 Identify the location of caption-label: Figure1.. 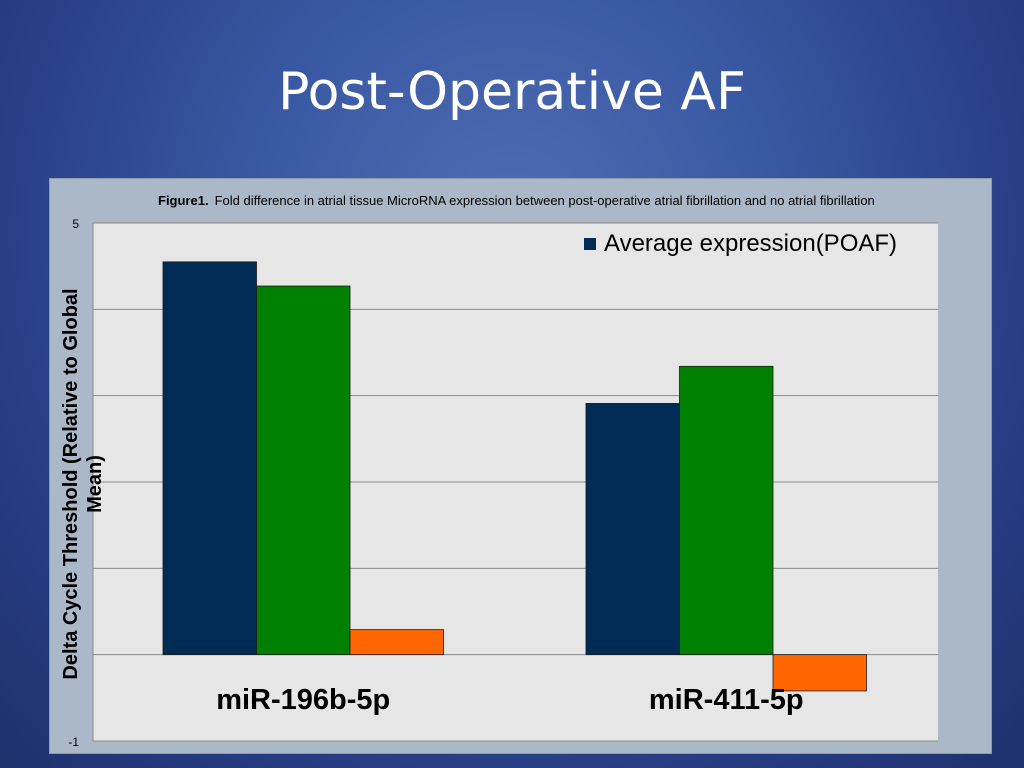
(183, 200).